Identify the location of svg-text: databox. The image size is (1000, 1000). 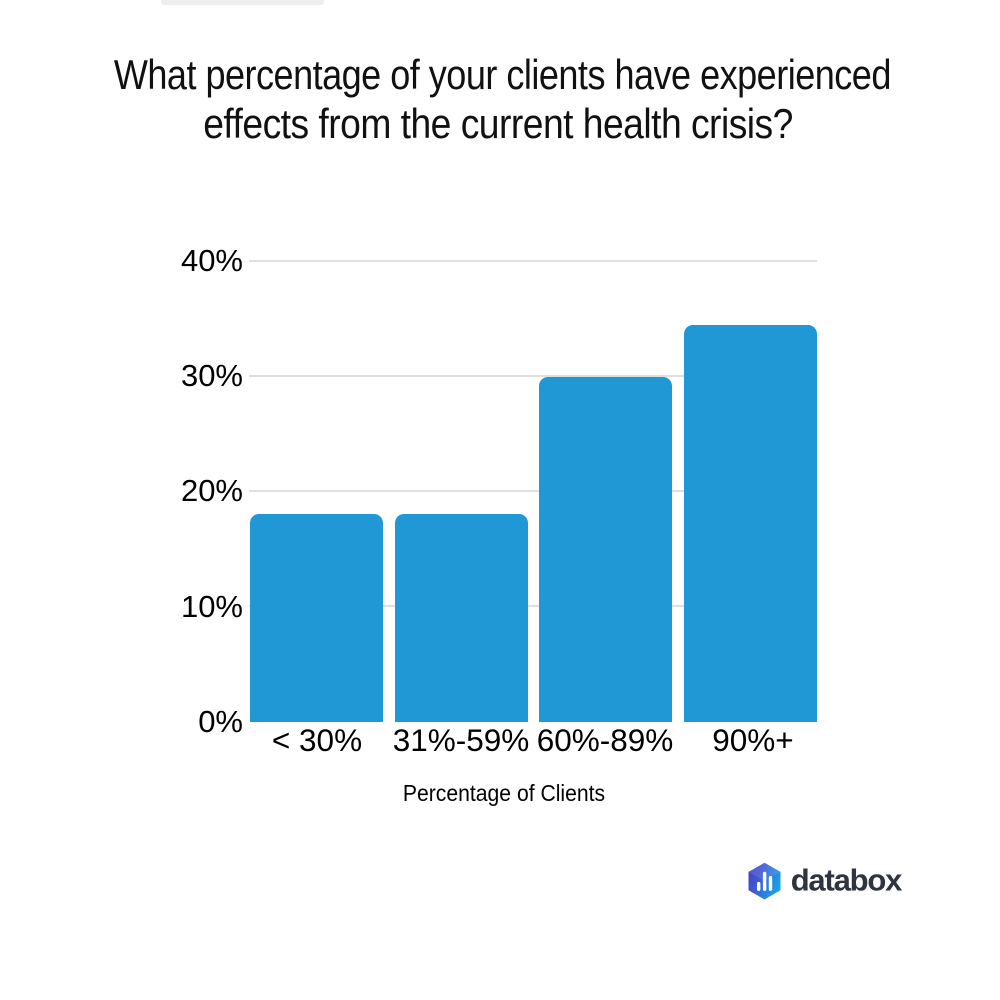
(847, 879).